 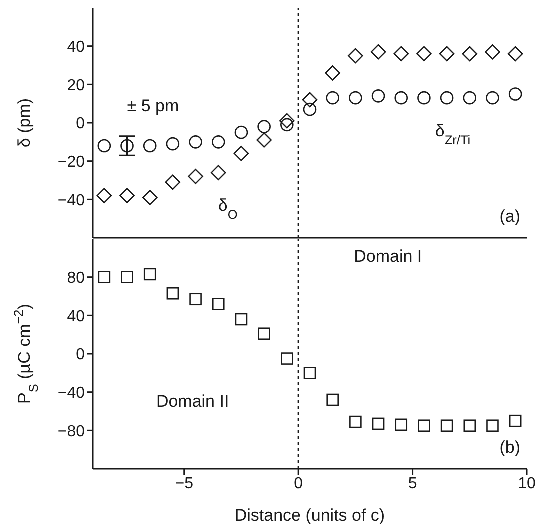 I want to click on annotation: Domain II, so click(x=193, y=401).